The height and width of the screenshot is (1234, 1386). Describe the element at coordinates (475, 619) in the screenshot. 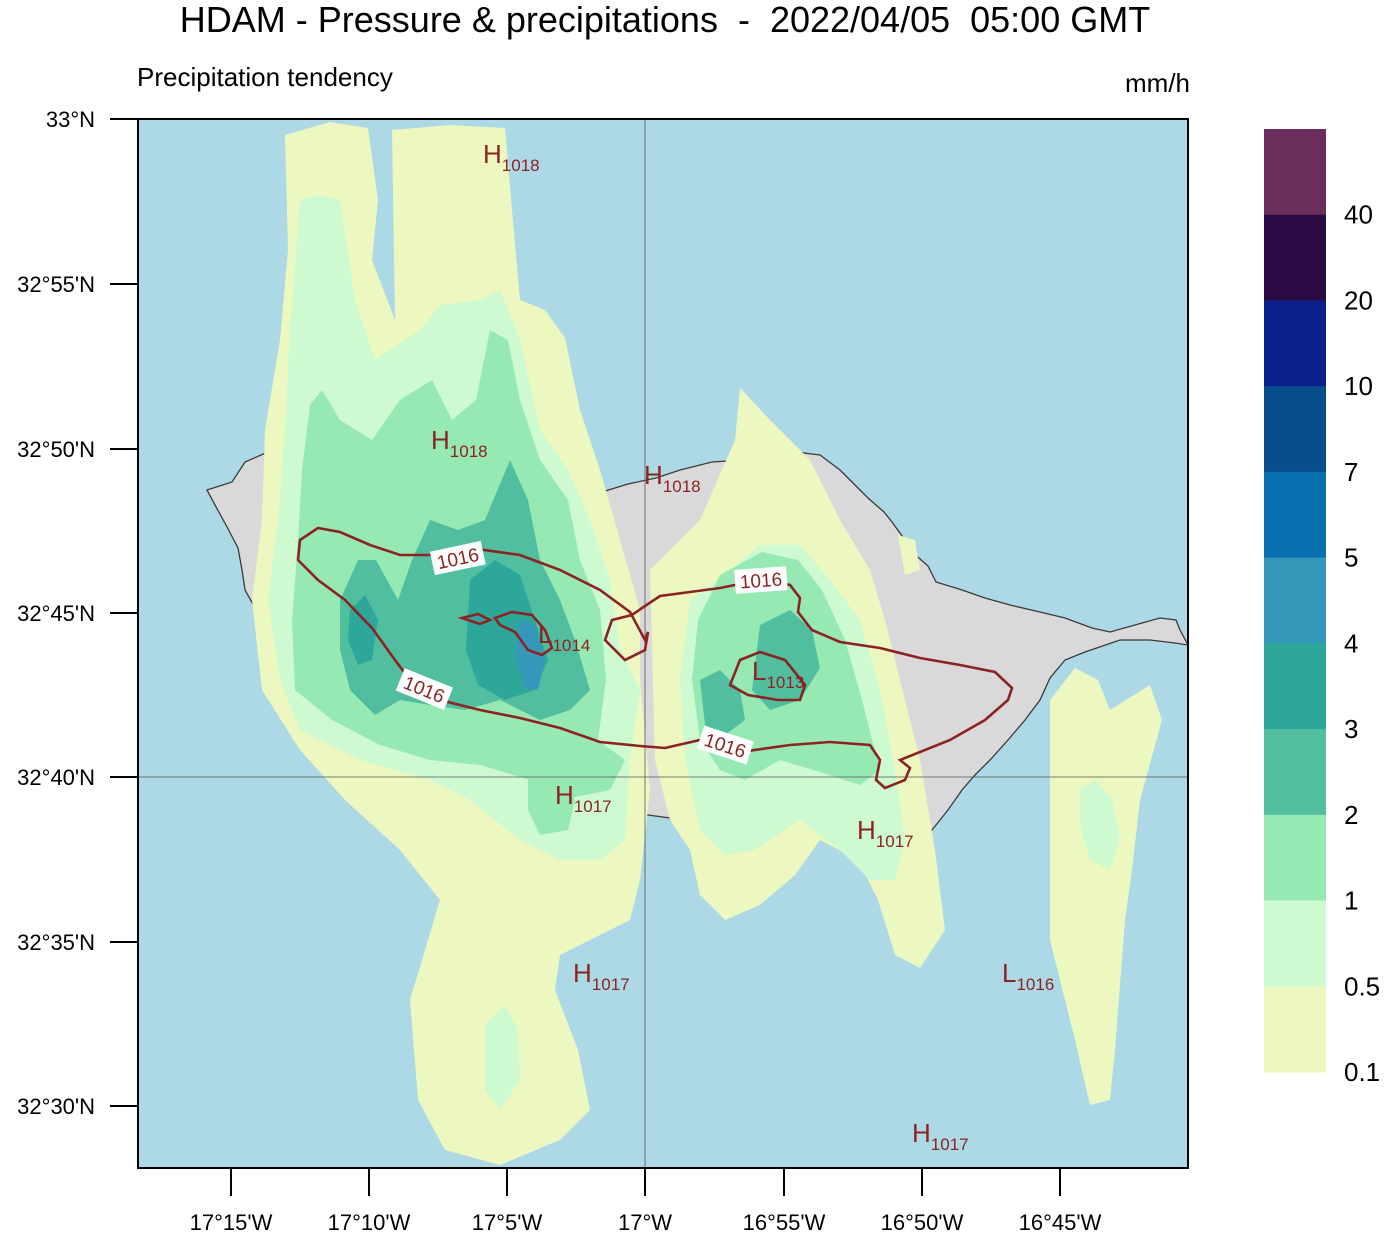

I see `isobar-small-loop` at that location.